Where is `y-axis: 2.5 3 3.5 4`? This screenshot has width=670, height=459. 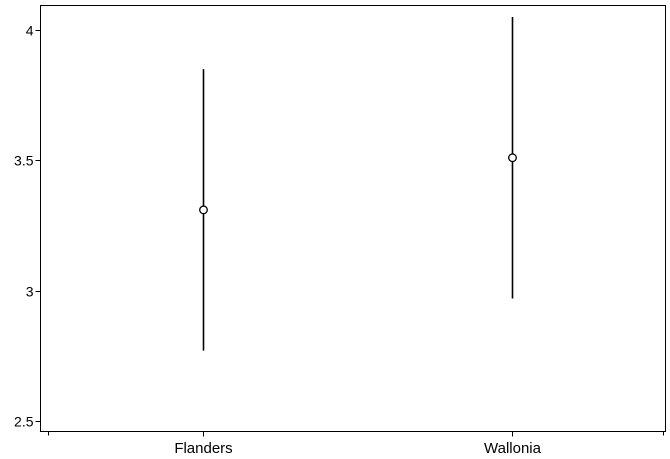
y-axis: 2.5 3 3.5 4 is located at coordinates (27, 226).